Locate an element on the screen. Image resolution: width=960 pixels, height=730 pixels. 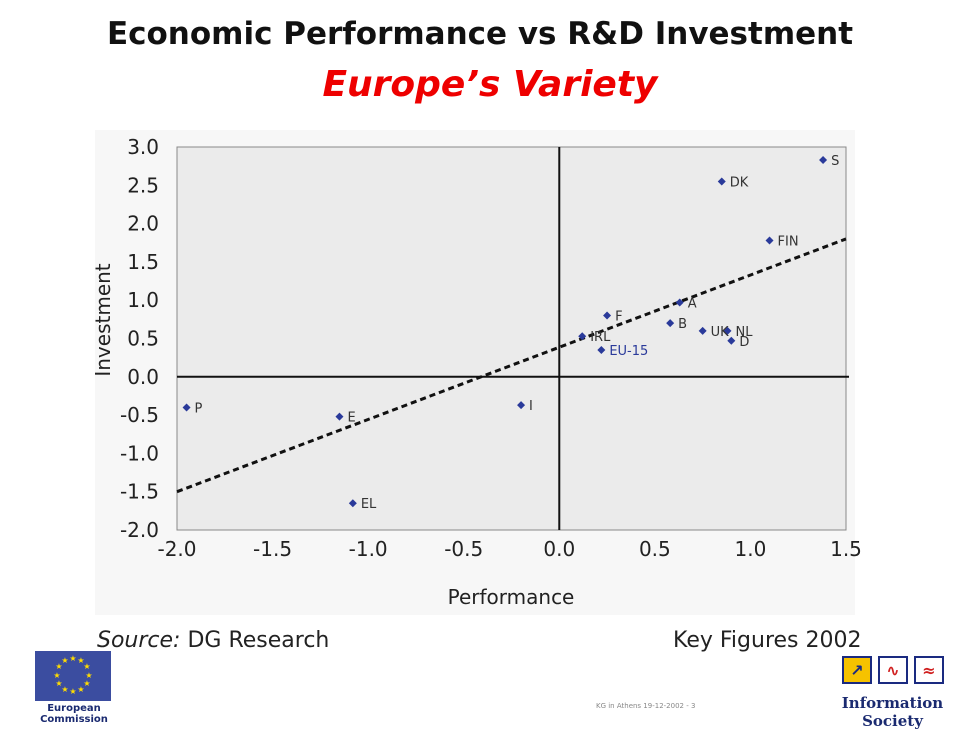
data-point-s: S is located at coordinates (829, 161).